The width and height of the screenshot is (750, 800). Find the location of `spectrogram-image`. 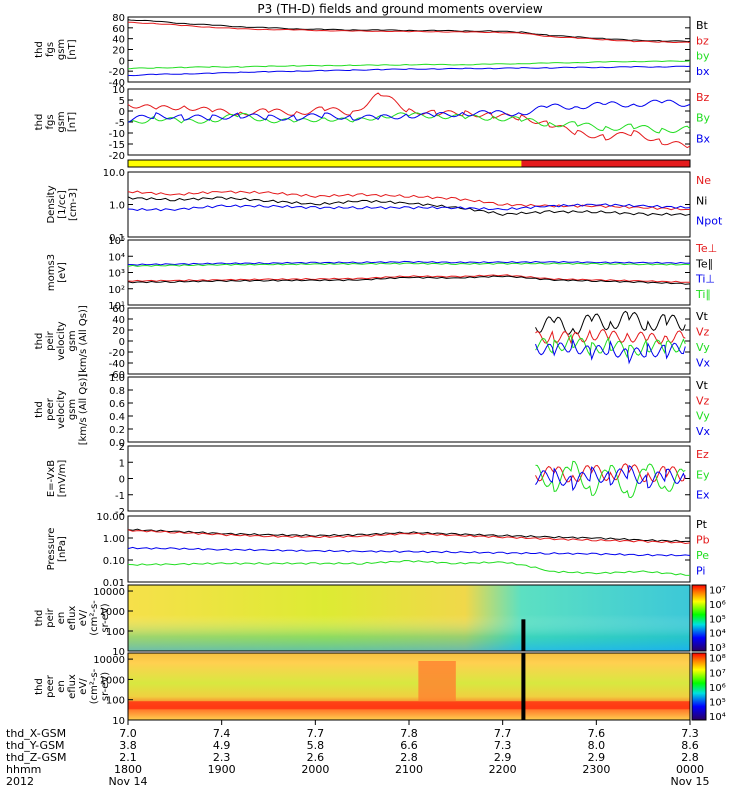

spectrogram-image is located at coordinates (409, 686).